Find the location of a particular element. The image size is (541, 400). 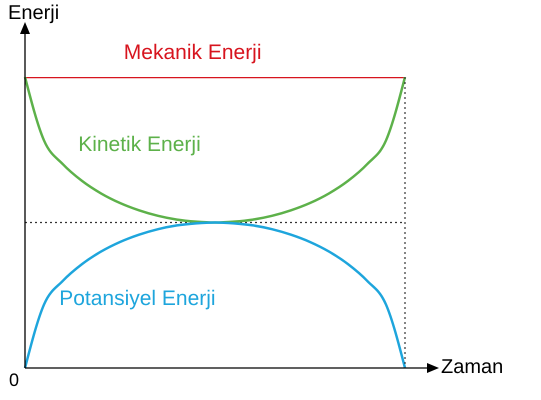

series-label: Potansiyel Enerji is located at coordinates (137, 299).